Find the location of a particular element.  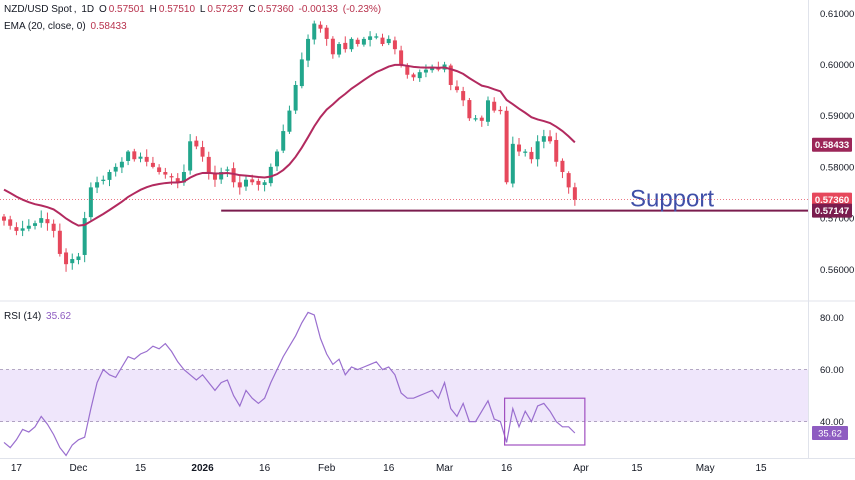

ema-price-tag-text: 0.58433 is located at coordinates (832, 145).